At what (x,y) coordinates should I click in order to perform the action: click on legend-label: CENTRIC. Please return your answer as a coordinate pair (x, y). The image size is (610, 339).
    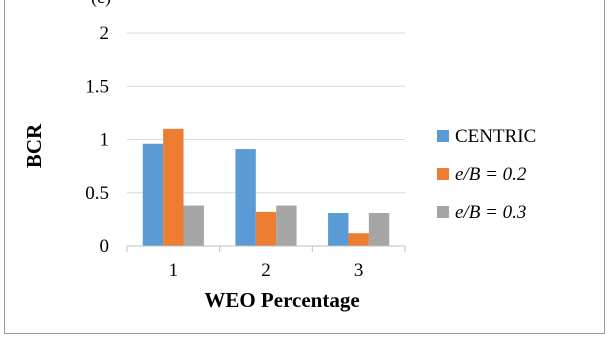
    Looking at the image, I should click on (495, 136).